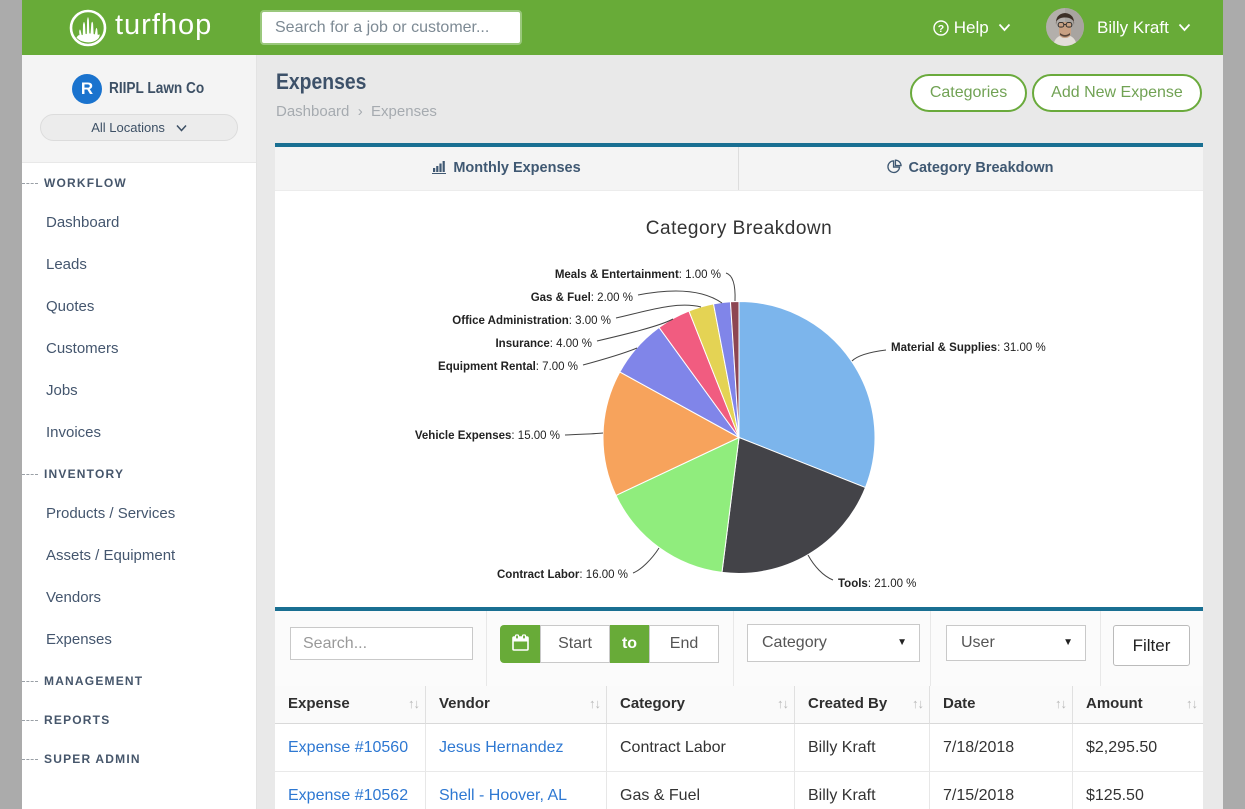 This screenshot has height=809, width=1245. What do you see at coordinates (508, 367) in the screenshot?
I see `svg-text: Equipment Rental: 7.00 %` at bounding box center [508, 367].